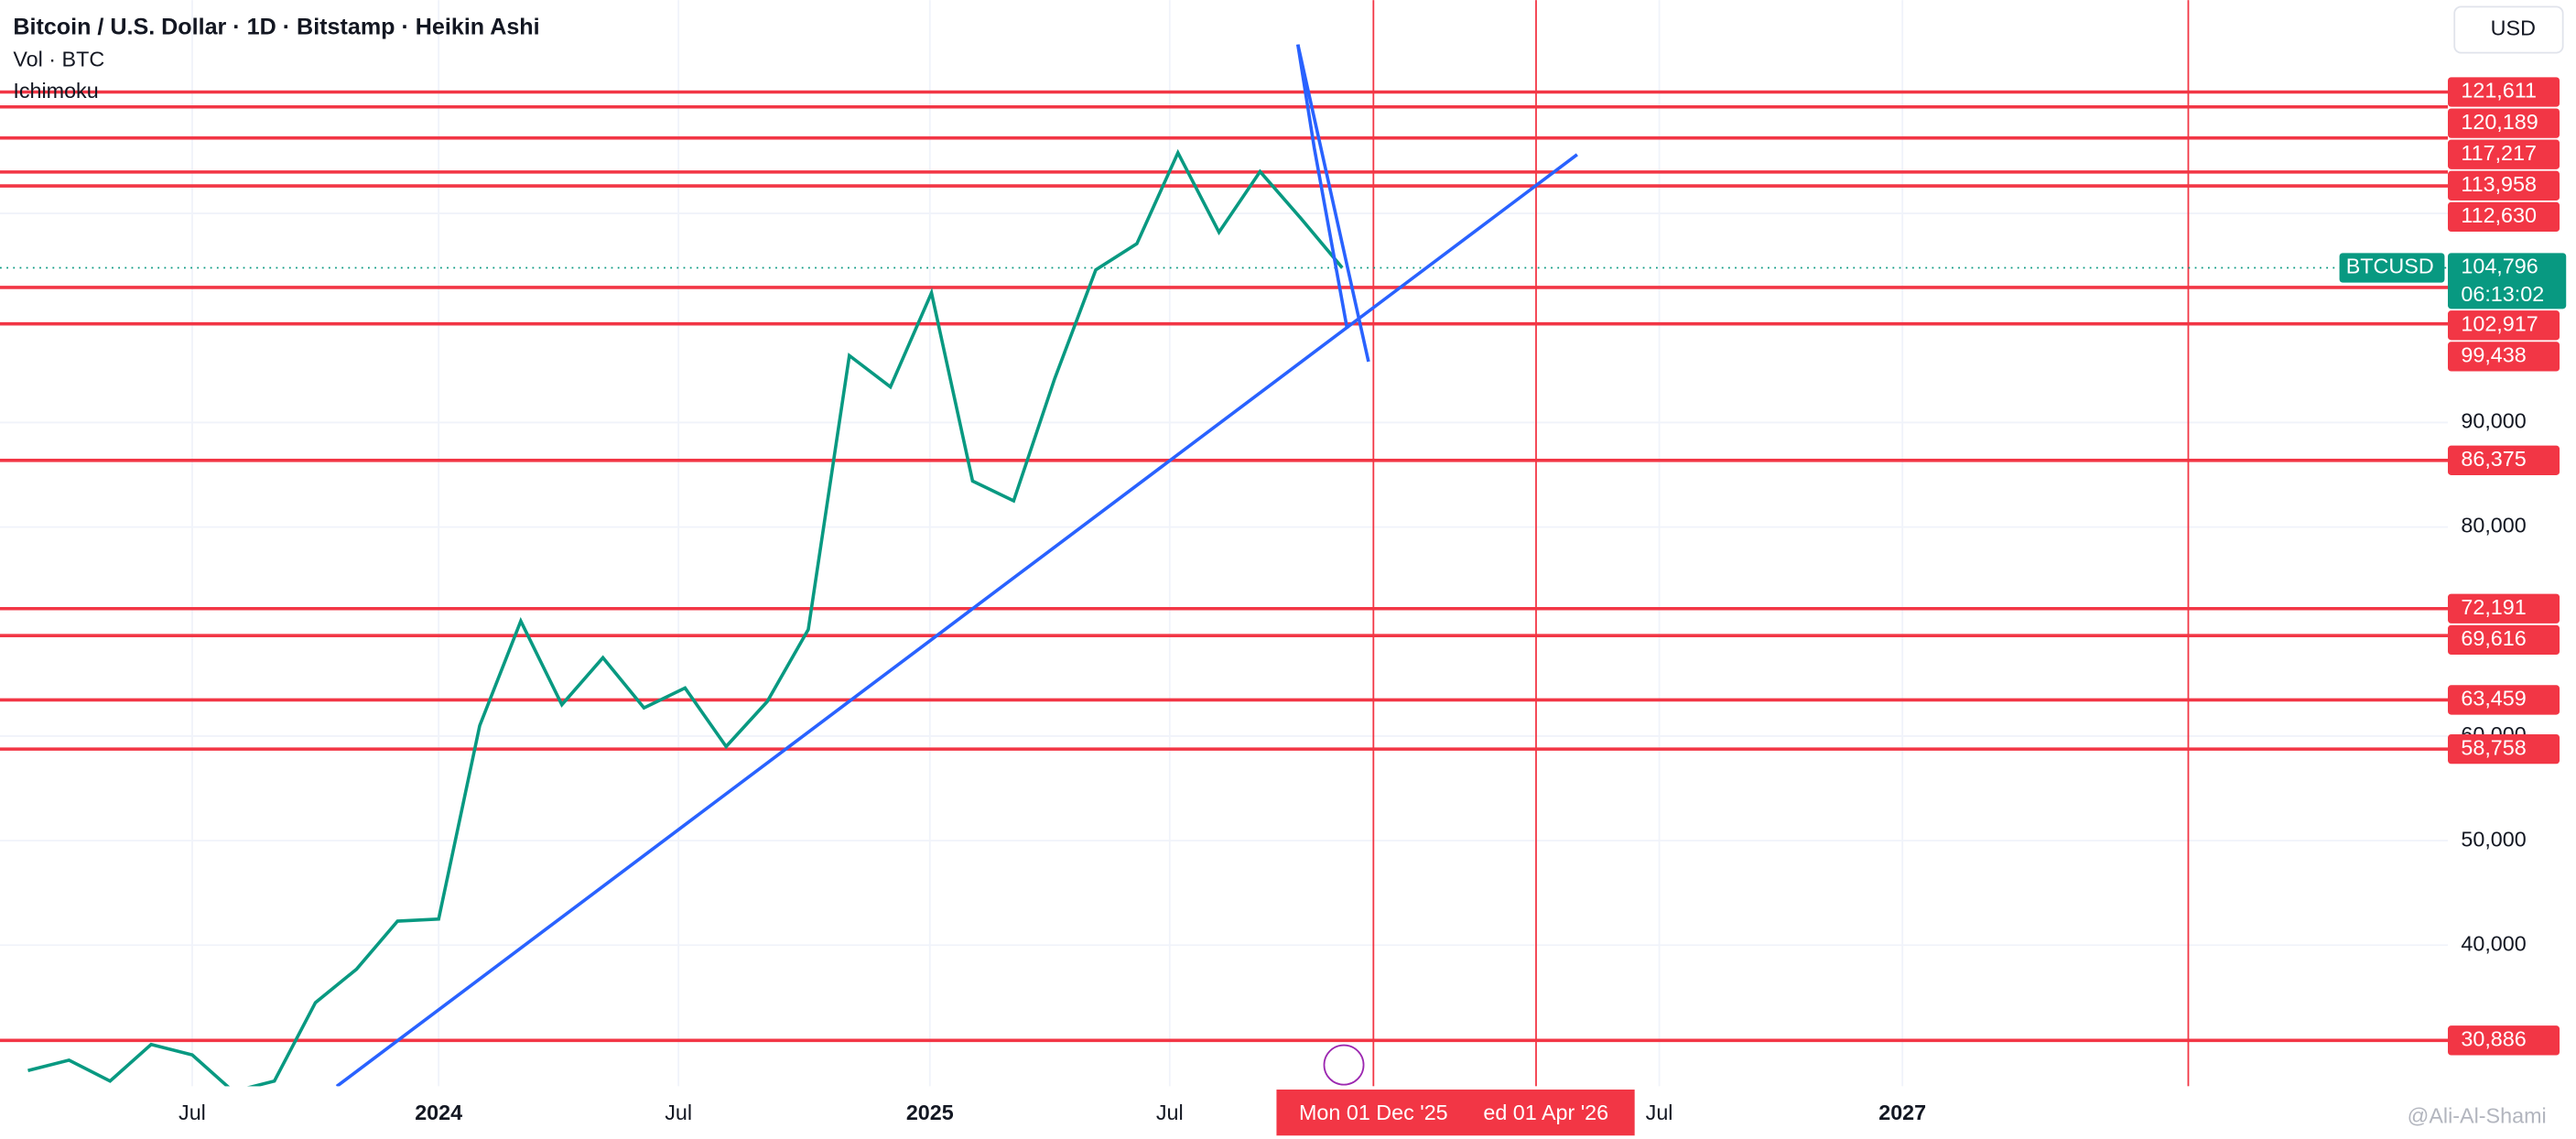 The image size is (2576, 1139). I want to click on y-tick-label: 80,000, so click(2494, 525).